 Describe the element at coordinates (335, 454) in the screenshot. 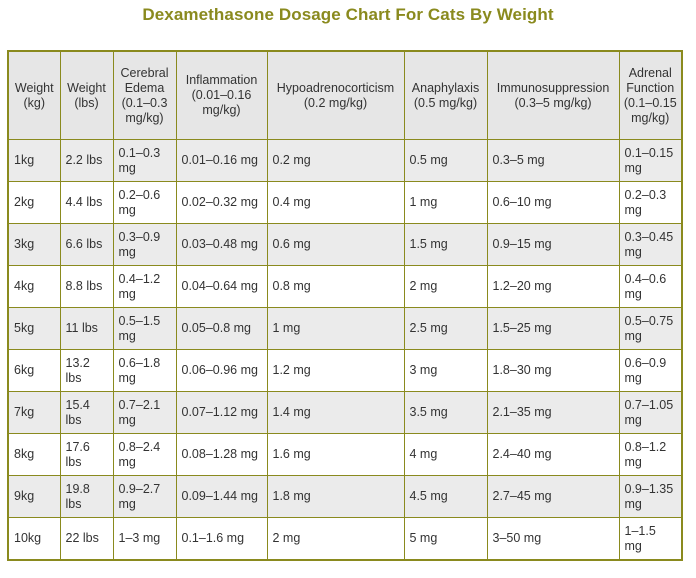

I see `cell-hypoadrenocorticism: 1.6 mg` at that location.